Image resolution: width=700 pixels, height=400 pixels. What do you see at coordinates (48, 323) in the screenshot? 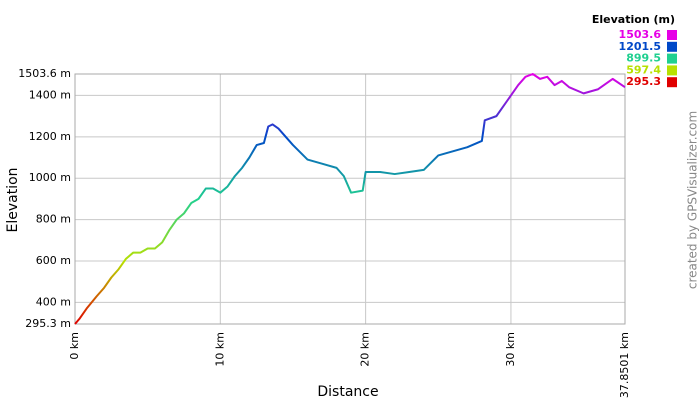
I see `y-tick-label: 295.3 m` at bounding box center [48, 323].